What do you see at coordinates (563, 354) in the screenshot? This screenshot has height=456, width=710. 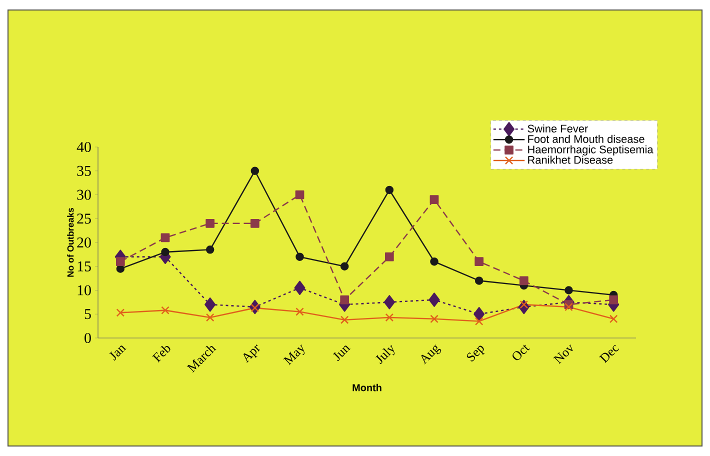 I see `x-tick-label: Nov` at bounding box center [563, 354].